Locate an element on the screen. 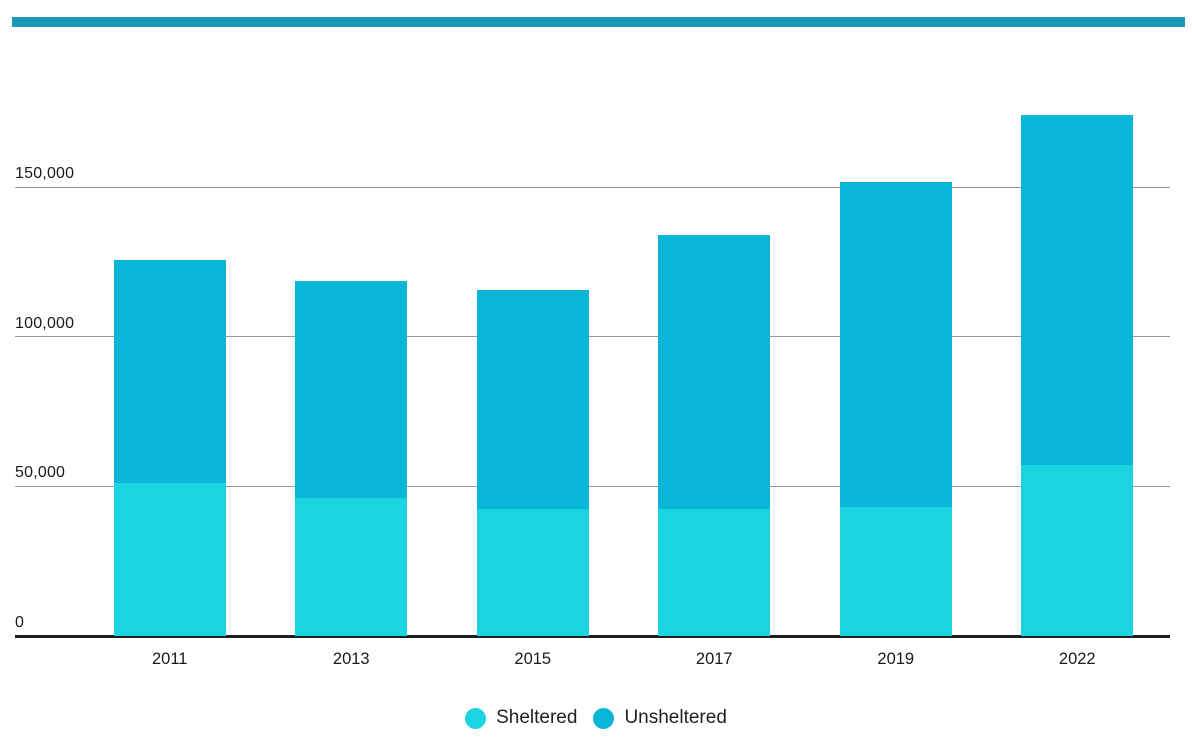 Image resolution: width=1192 pixels, height=740 pixels. x-label-2011: 2011 is located at coordinates (170, 659).